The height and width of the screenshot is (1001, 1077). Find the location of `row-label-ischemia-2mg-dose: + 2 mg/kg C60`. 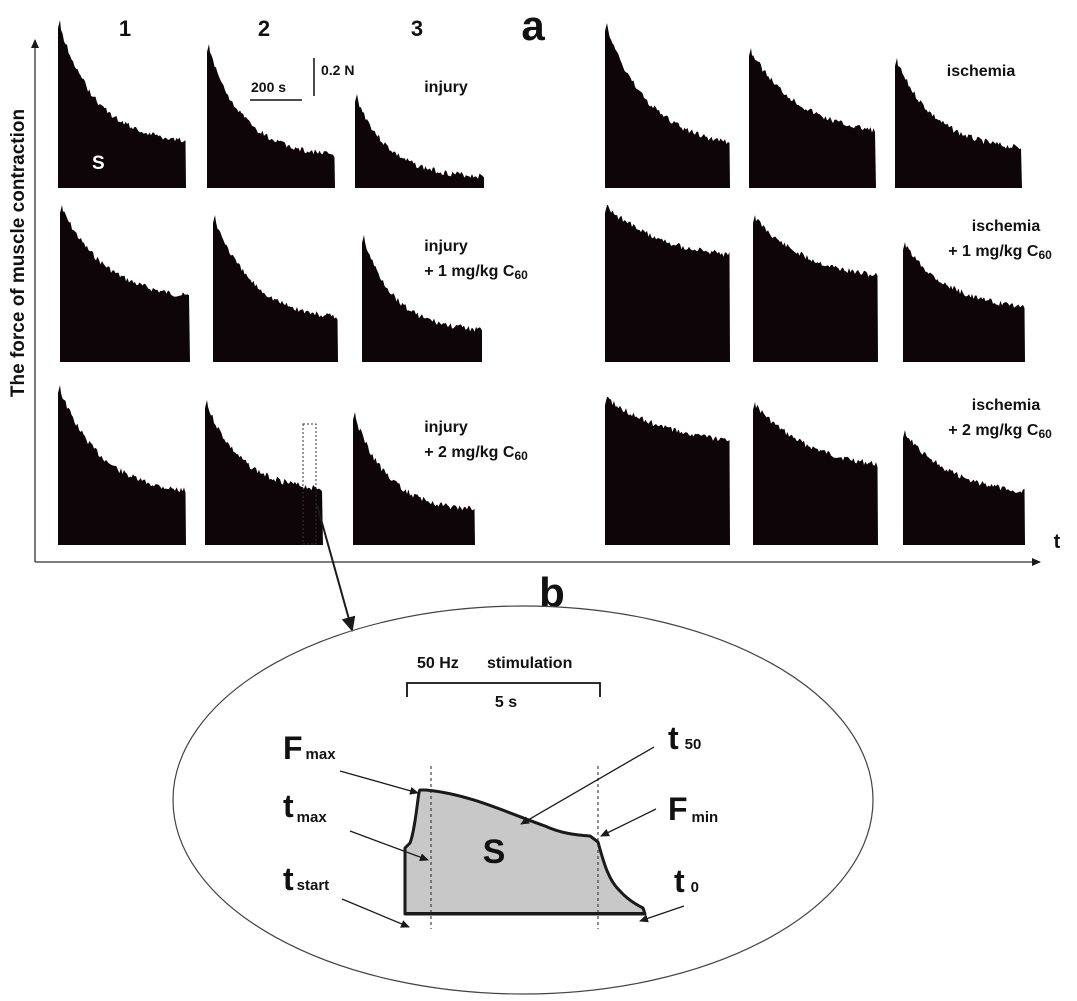

row-label-ischemia-2mg-dose: + 2 mg/kg C60 is located at coordinates (1000, 431).